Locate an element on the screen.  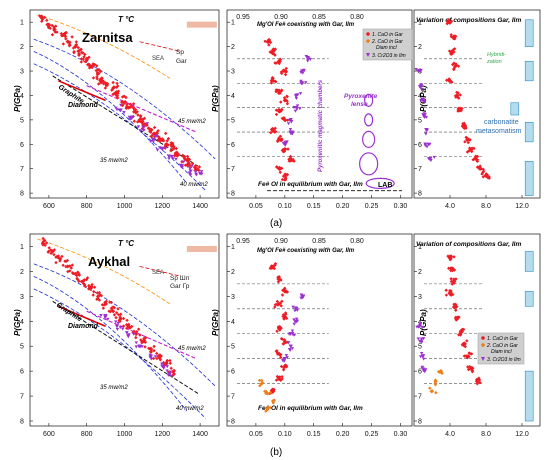
panel-a1-series-0-point-17-j5 is located at coordinates (134, 121).